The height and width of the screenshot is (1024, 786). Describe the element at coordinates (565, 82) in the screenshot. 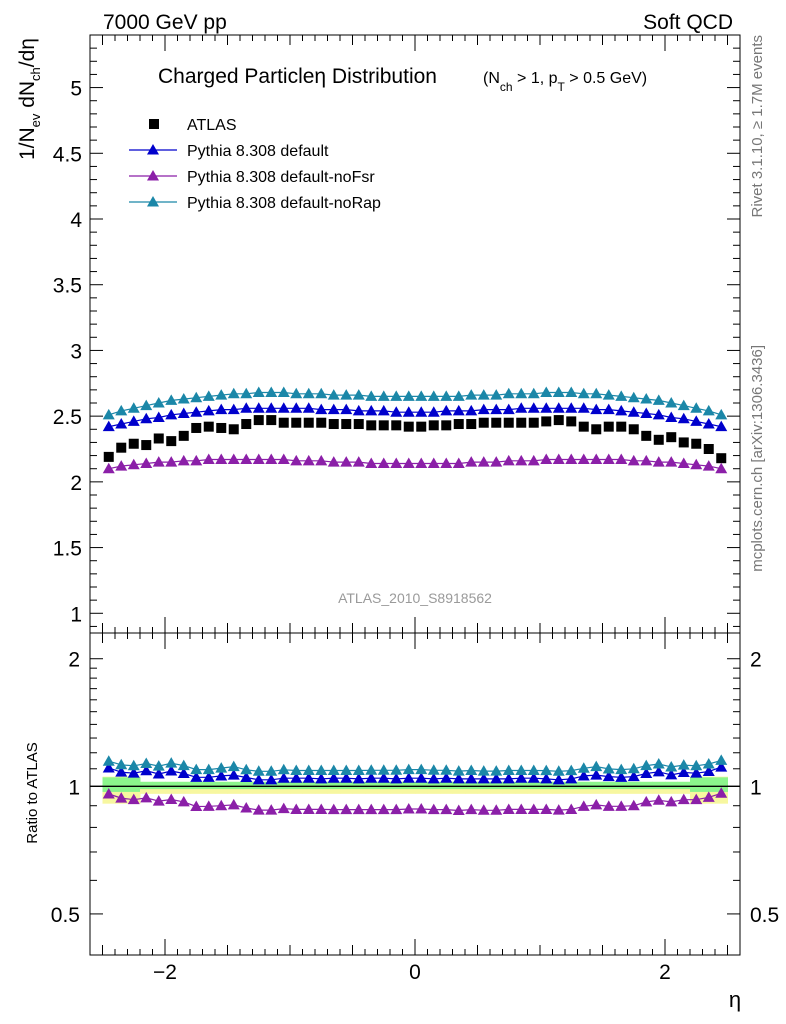

I see `main-subtitle: (Nch > 1, pT > 0.5 GeV)` at that location.